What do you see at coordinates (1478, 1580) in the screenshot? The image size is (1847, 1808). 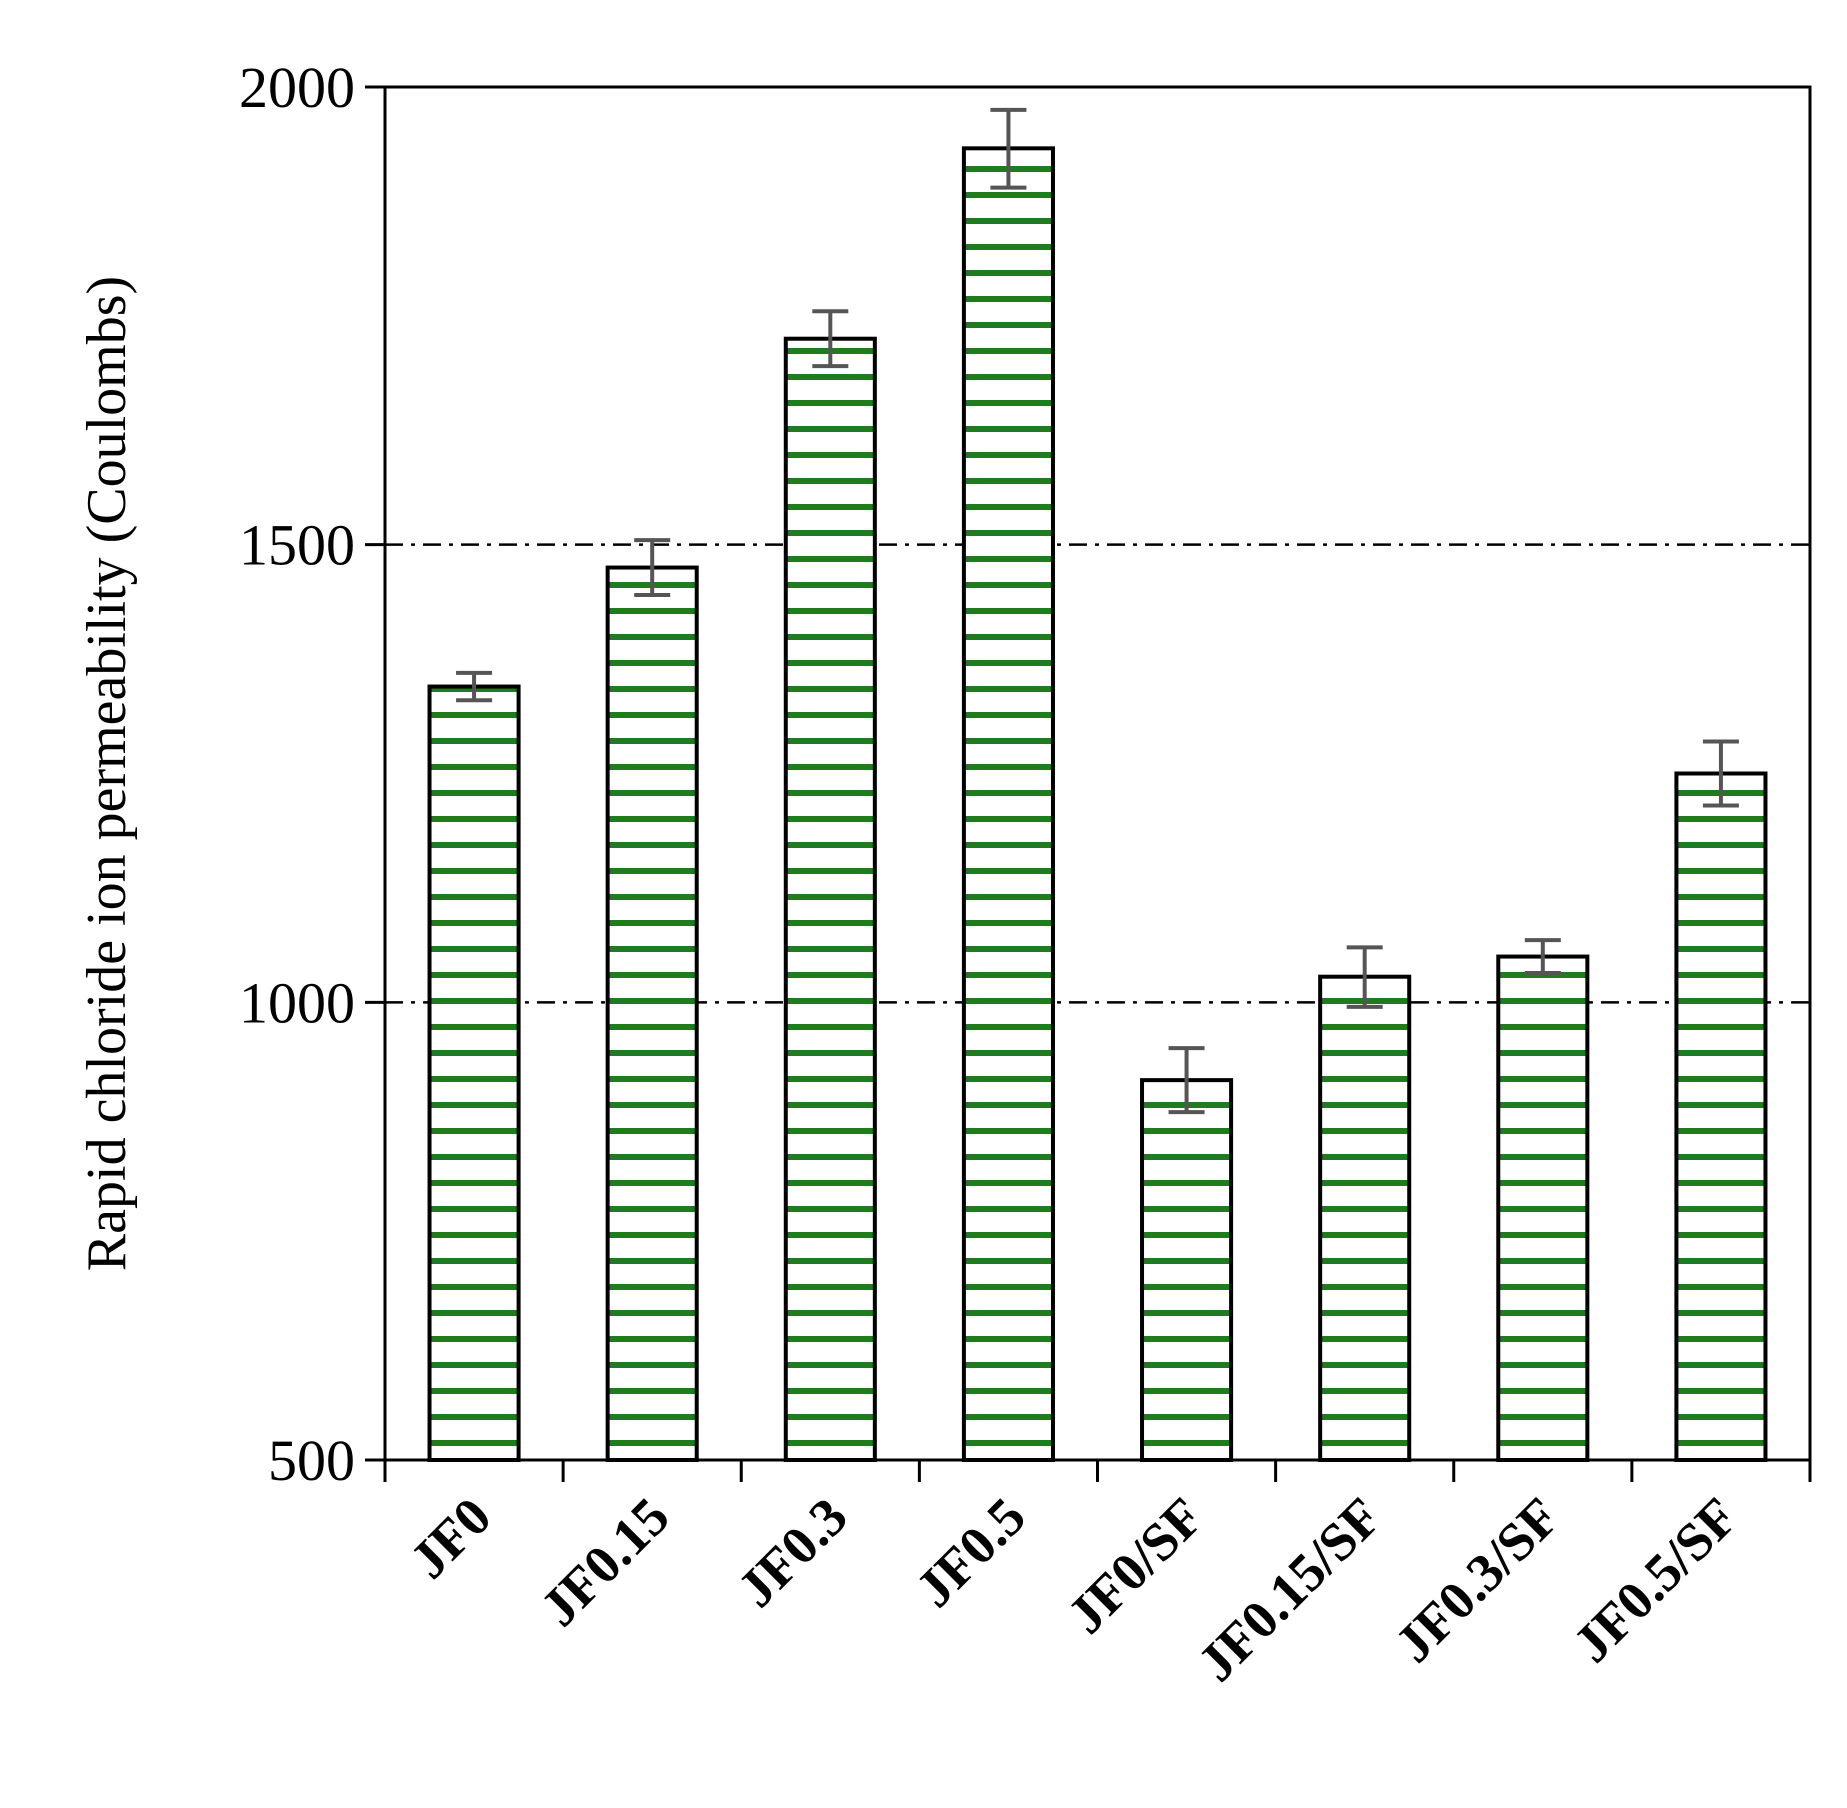 I see `x-tick-label: JF0.3/SF` at bounding box center [1478, 1580].